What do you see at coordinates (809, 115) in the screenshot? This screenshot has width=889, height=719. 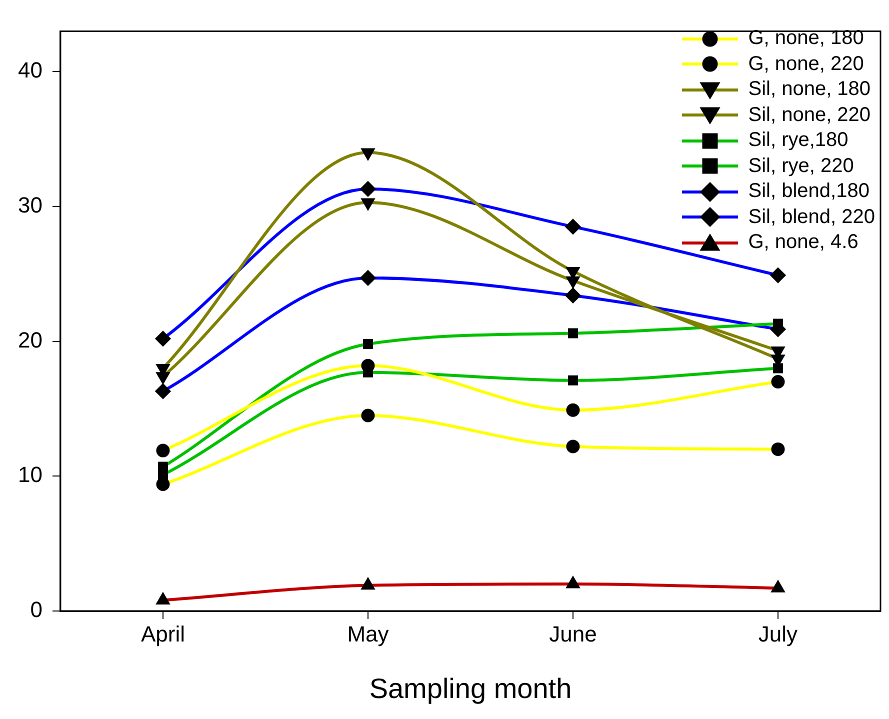 I see `legend-label: Sil, none, 220` at bounding box center [809, 115].